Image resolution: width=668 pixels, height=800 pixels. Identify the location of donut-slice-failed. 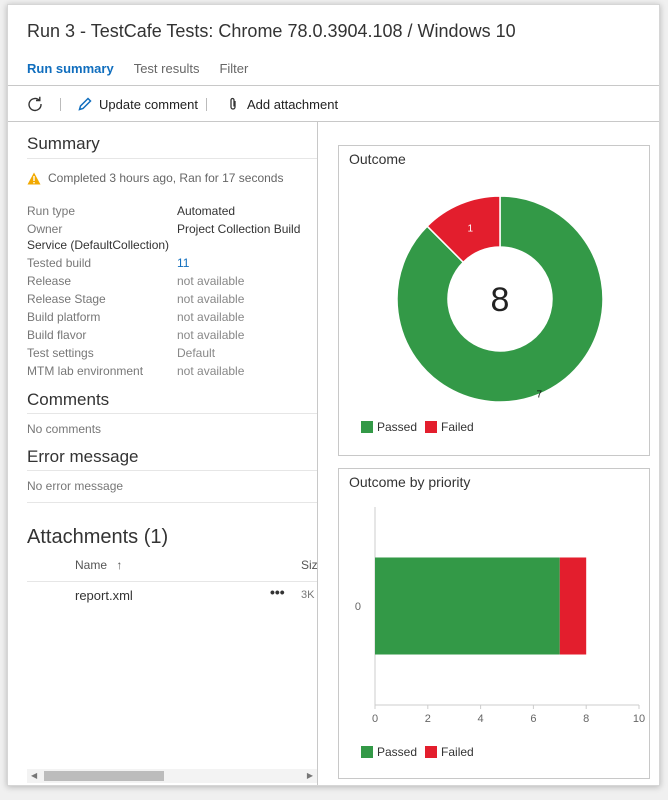
(463, 229).